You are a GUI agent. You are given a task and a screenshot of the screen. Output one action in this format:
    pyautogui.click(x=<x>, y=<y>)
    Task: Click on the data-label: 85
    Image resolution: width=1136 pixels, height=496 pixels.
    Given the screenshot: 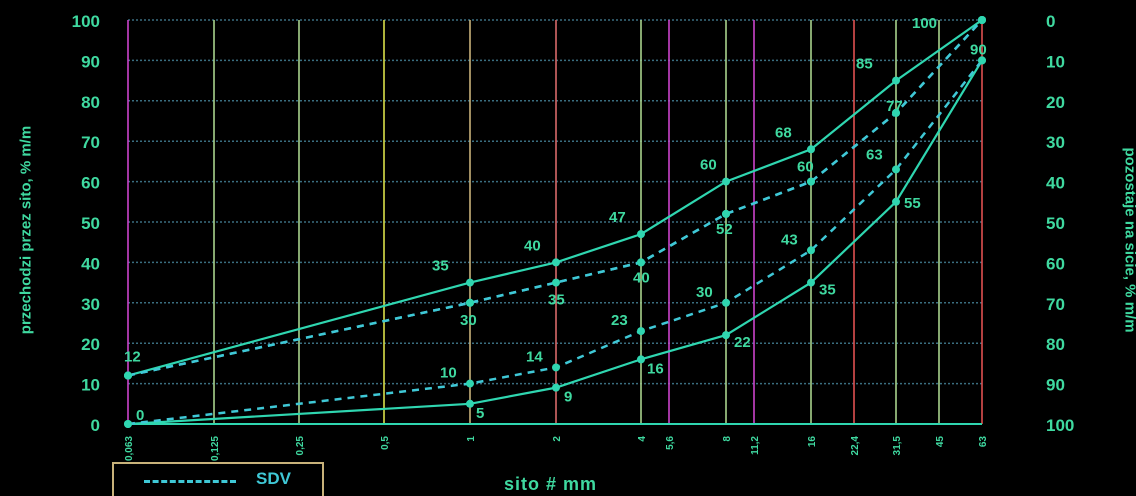 What is the action you would take?
    pyautogui.click(x=864, y=64)
    